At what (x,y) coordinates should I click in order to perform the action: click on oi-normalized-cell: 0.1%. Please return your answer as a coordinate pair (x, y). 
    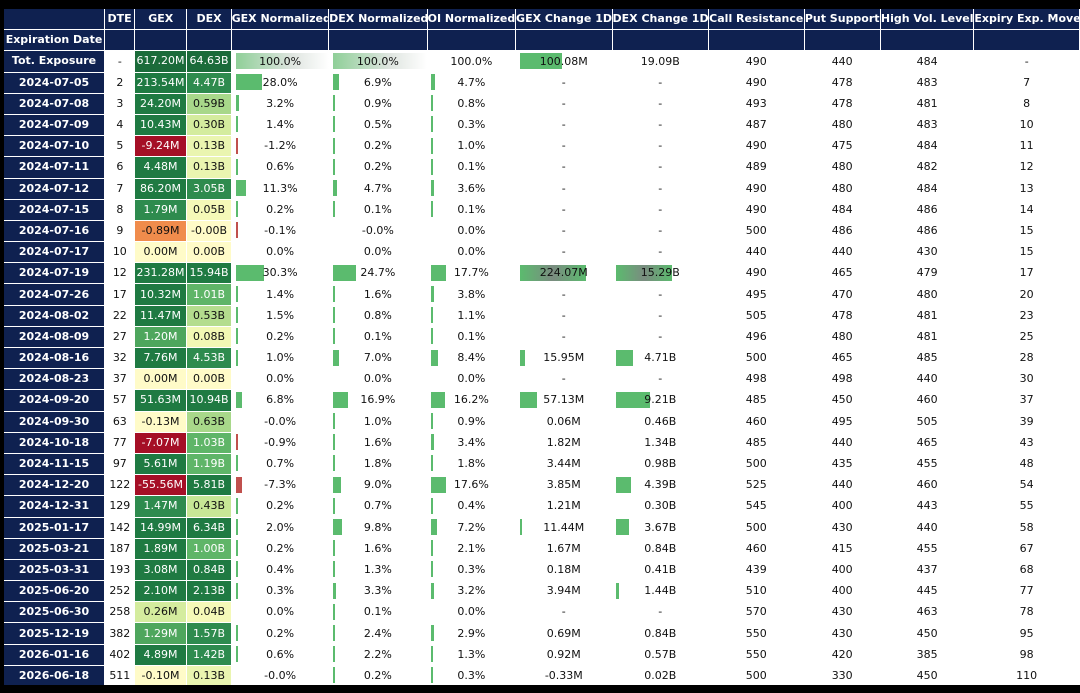
    Looking at the image, I should click on (471, 209).